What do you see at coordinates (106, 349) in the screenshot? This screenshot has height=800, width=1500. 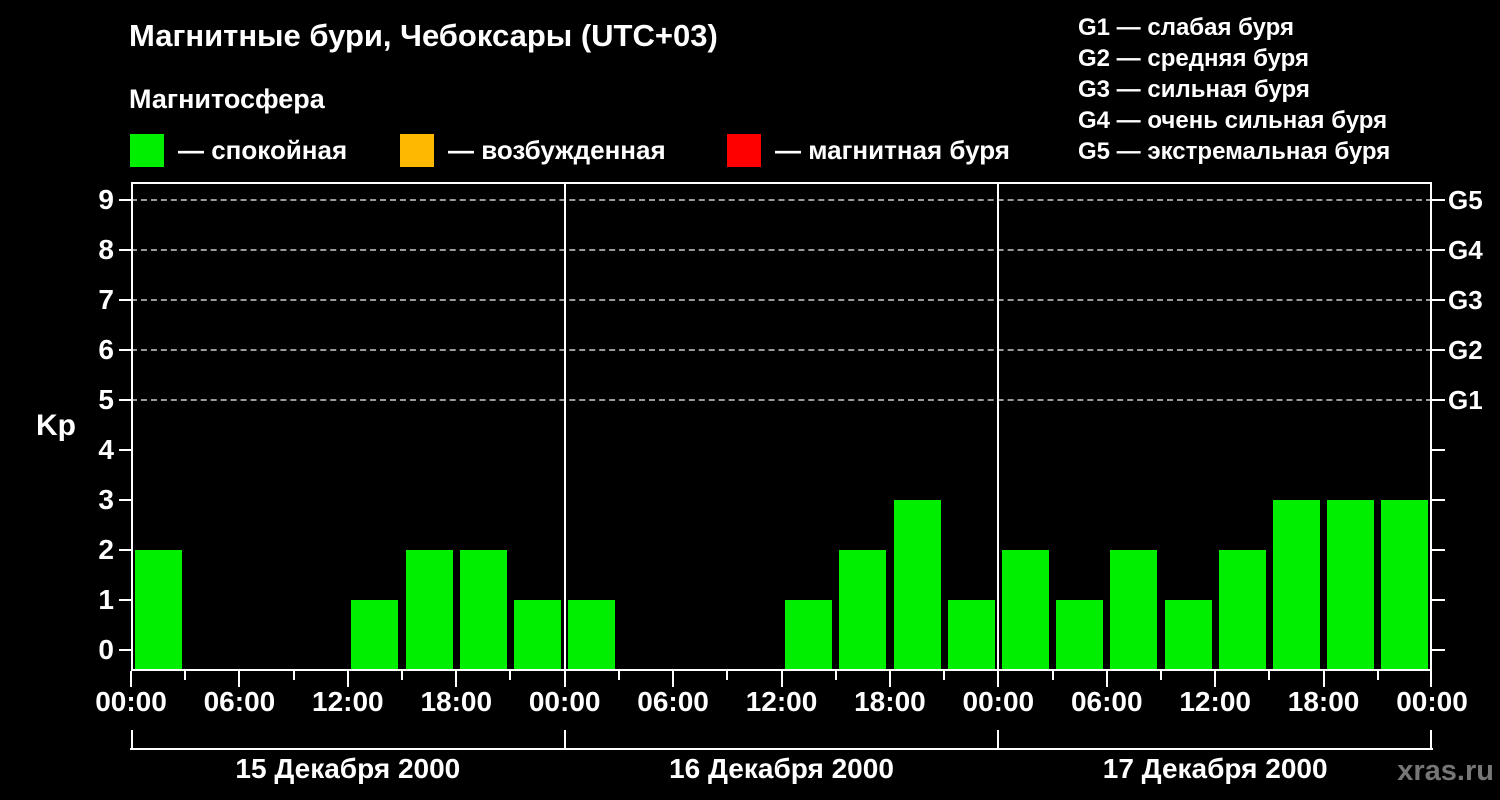 I see `y-tick-label: 6` at bounding box center [106, 349].